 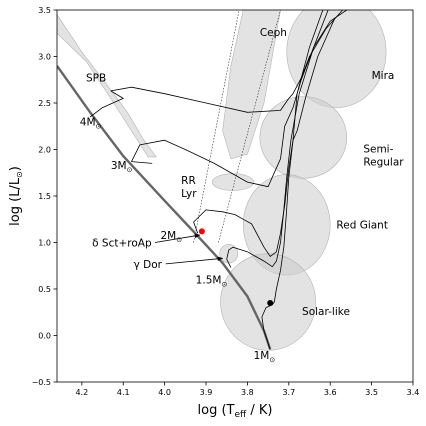 I want to click on arrow-label-1: δ Sct+roAp, so click(x=122, y=244).